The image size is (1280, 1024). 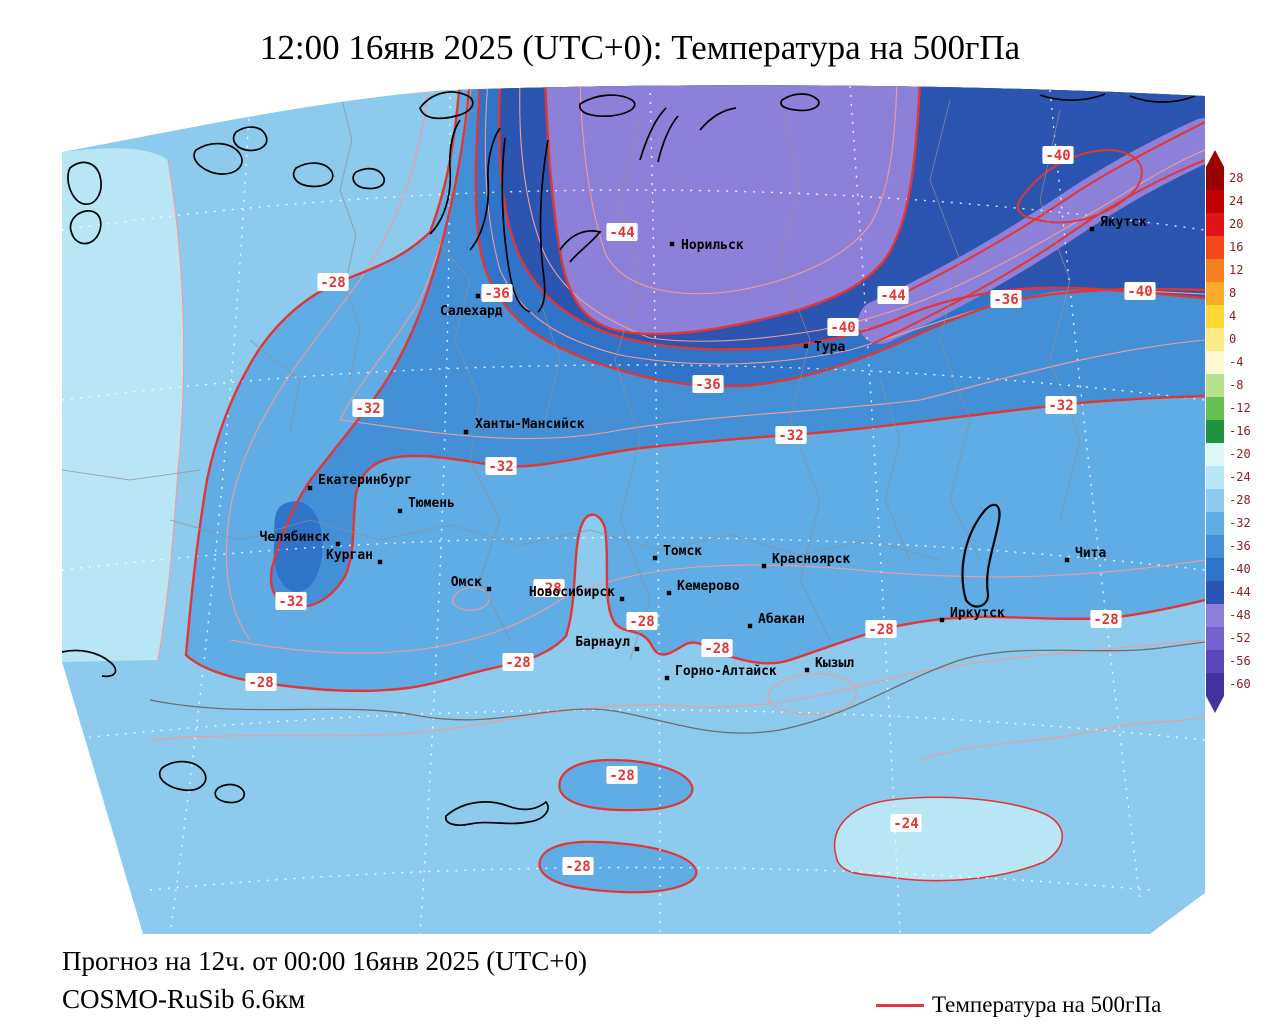 I want to click on isotherm-44-band-n, so click(x=1047, y=211).